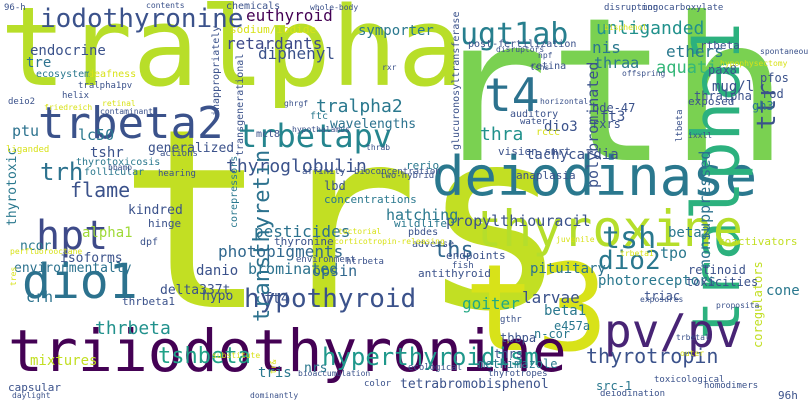  Describe the element at coordinates (565, 311) in the screenshot. I see `cloud-word: beta1` at that location.